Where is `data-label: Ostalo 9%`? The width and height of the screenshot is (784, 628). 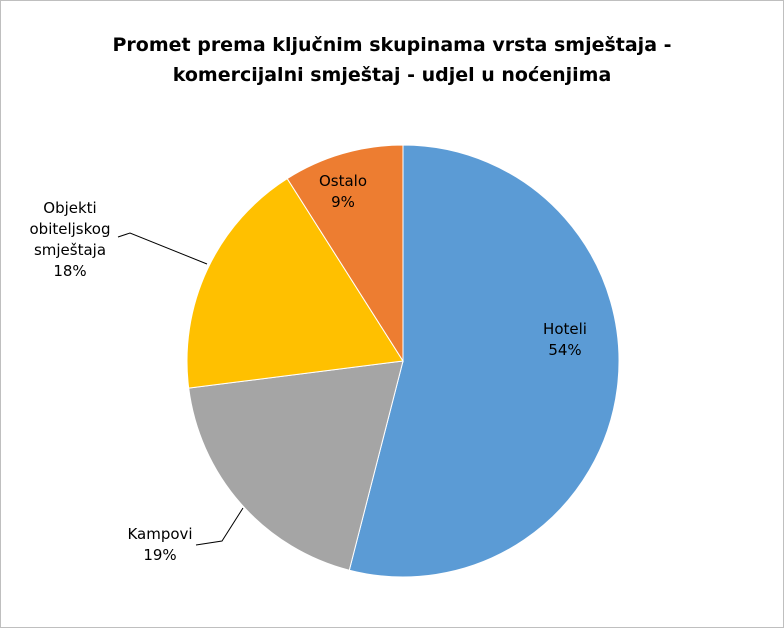 data-label: Ostalo 9% is located at coordinates (343, 192).